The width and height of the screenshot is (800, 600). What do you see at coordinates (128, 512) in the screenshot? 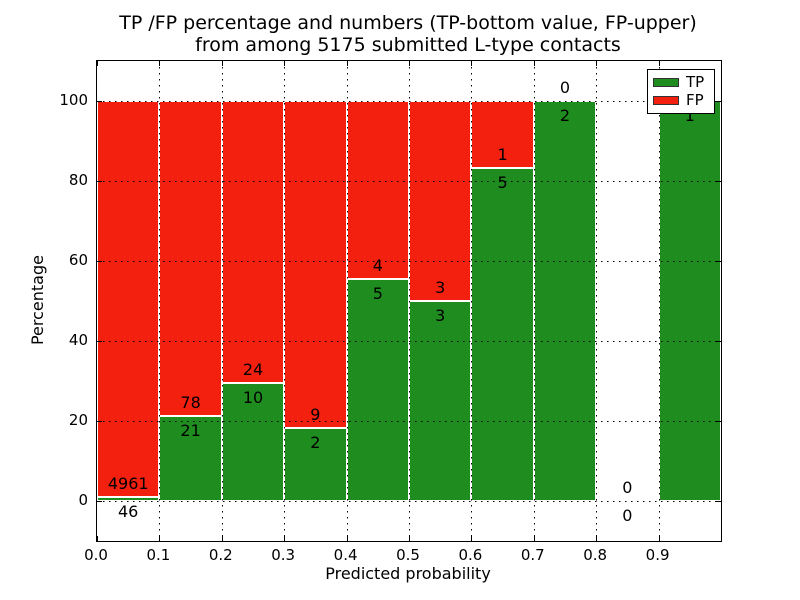
I see `tp-count-label: 46` at bounding box center [128, 512].